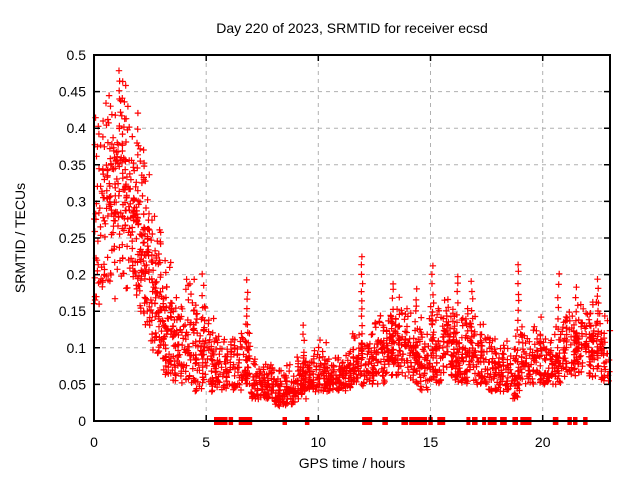 The image size is (640, 480). Describe the element at coordinates (94, 442) in the screenshot. I see `x-tick-label: 0` at that location.